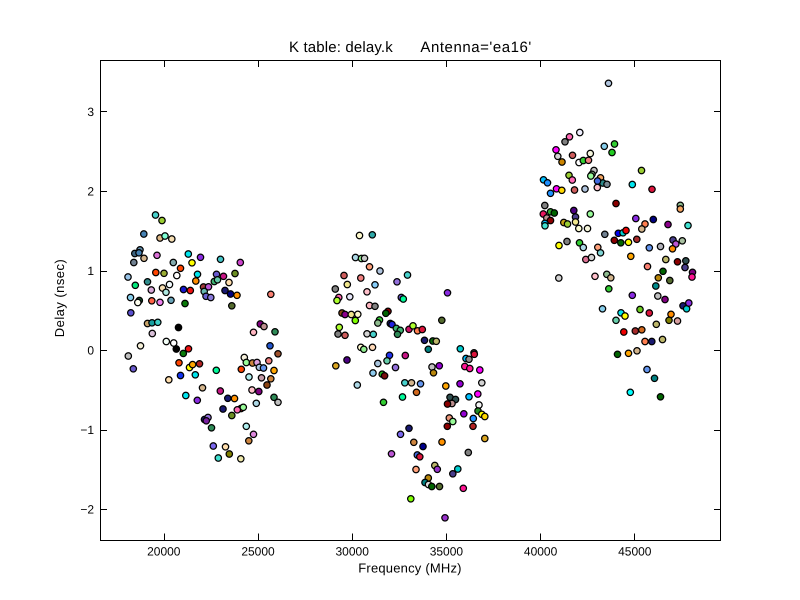  What do you see at coordinates (353, 552) in the screenshot?
I see `svg-text: 30000` at bounding box center [353, 552].